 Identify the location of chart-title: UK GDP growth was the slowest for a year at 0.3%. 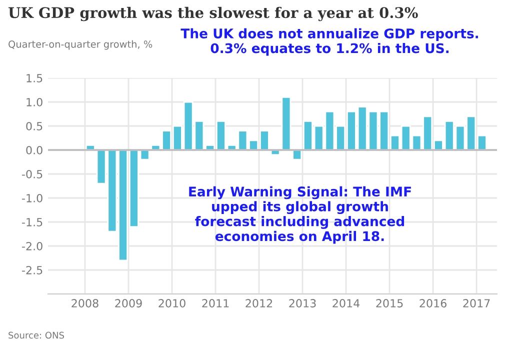
(213, 14).